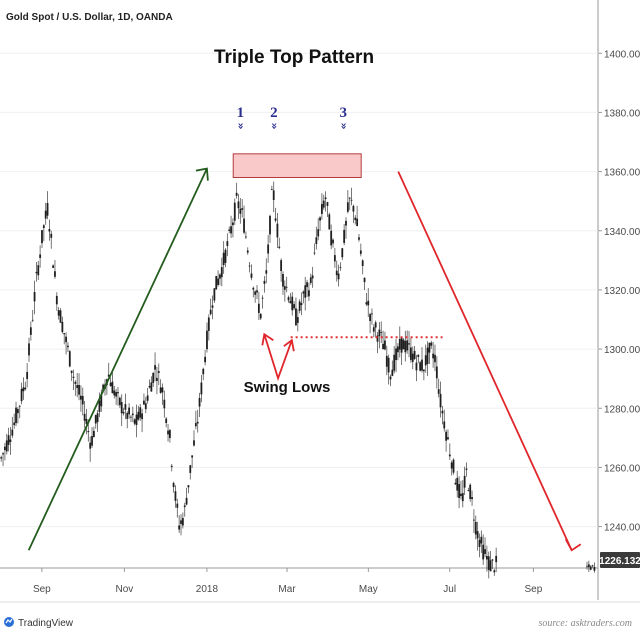  What do you see at coordinates (274, 113) in the screenshot?
I see `peak-label: 2` at bounding box center [274, 113].